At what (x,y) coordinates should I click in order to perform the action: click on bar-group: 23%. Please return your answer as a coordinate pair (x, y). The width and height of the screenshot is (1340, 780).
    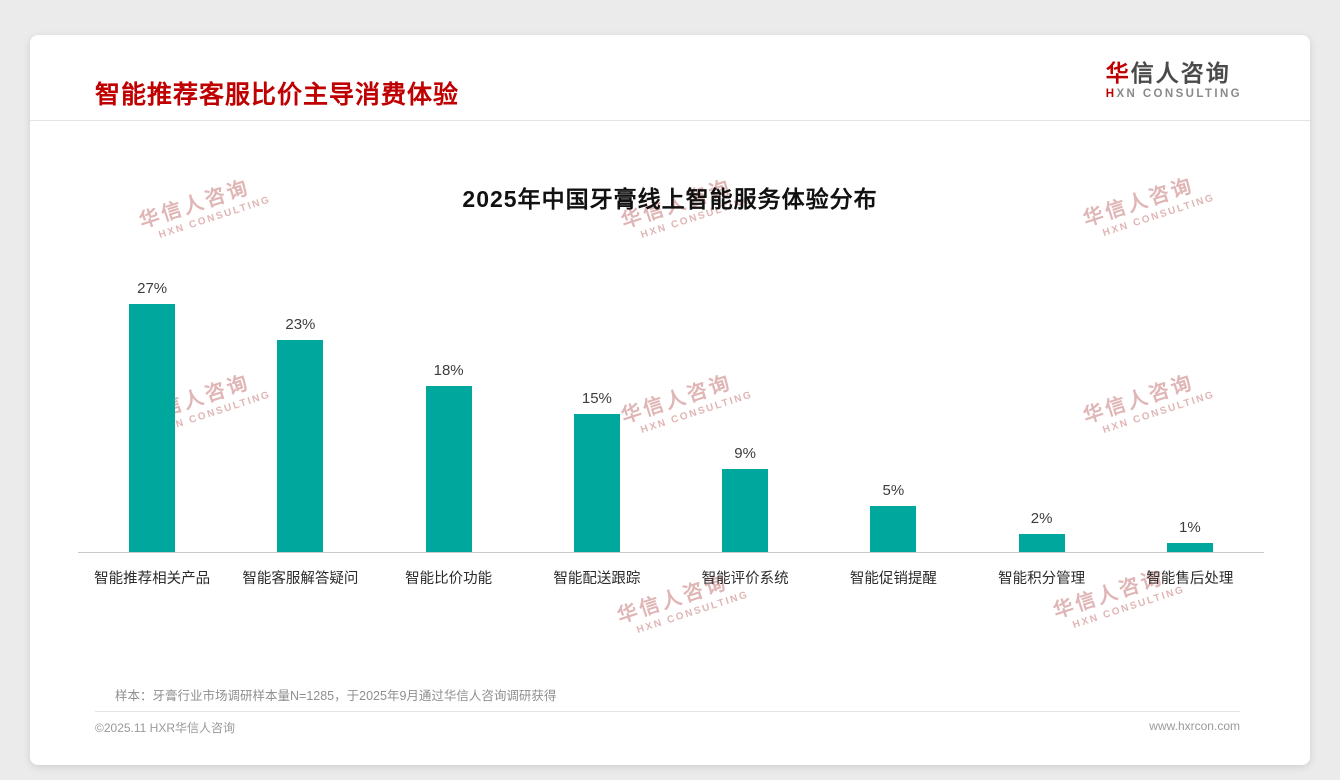
    Looking at the image, I should click on (300, 434).